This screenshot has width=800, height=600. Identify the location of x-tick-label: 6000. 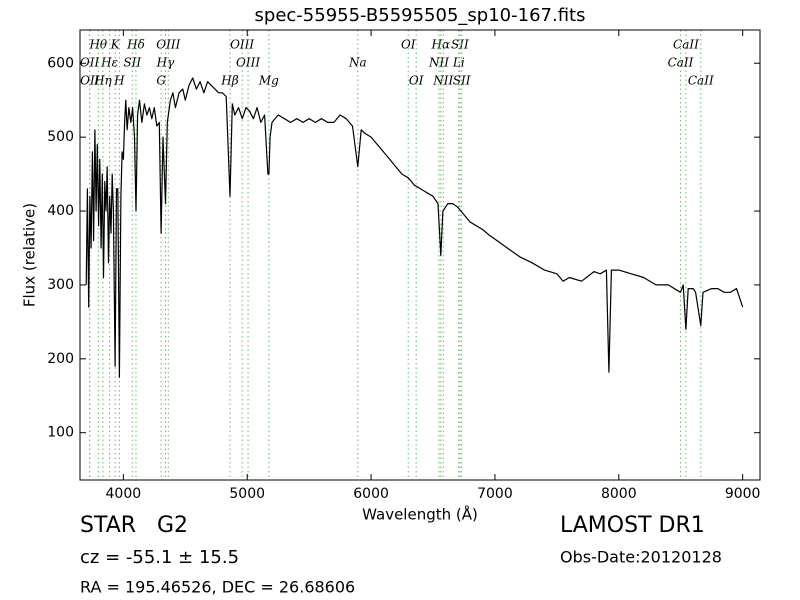
(371, 494).